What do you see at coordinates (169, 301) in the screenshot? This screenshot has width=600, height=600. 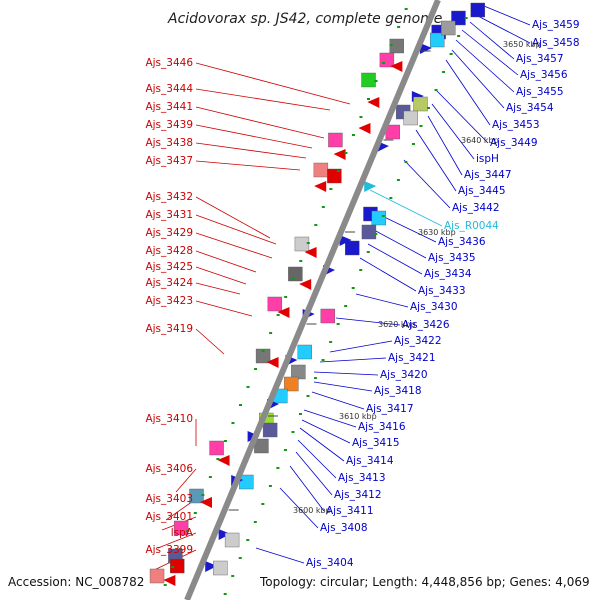 I see `gene-label-left: Ajs_3423` at bounding box center [169, 301].